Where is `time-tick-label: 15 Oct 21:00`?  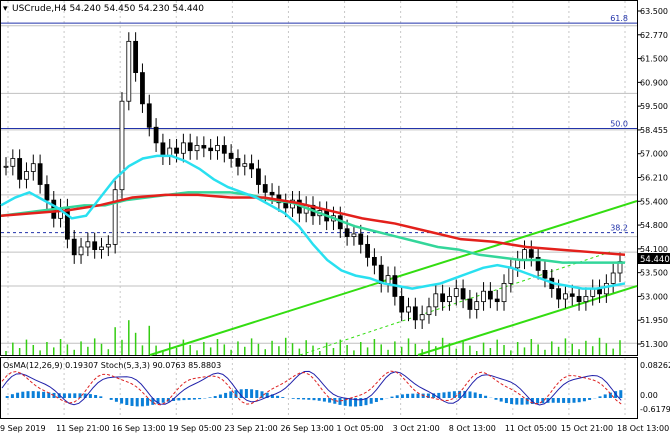
time-tick-label: 15 Oct 21:00 is located at coordinates (587, 428).